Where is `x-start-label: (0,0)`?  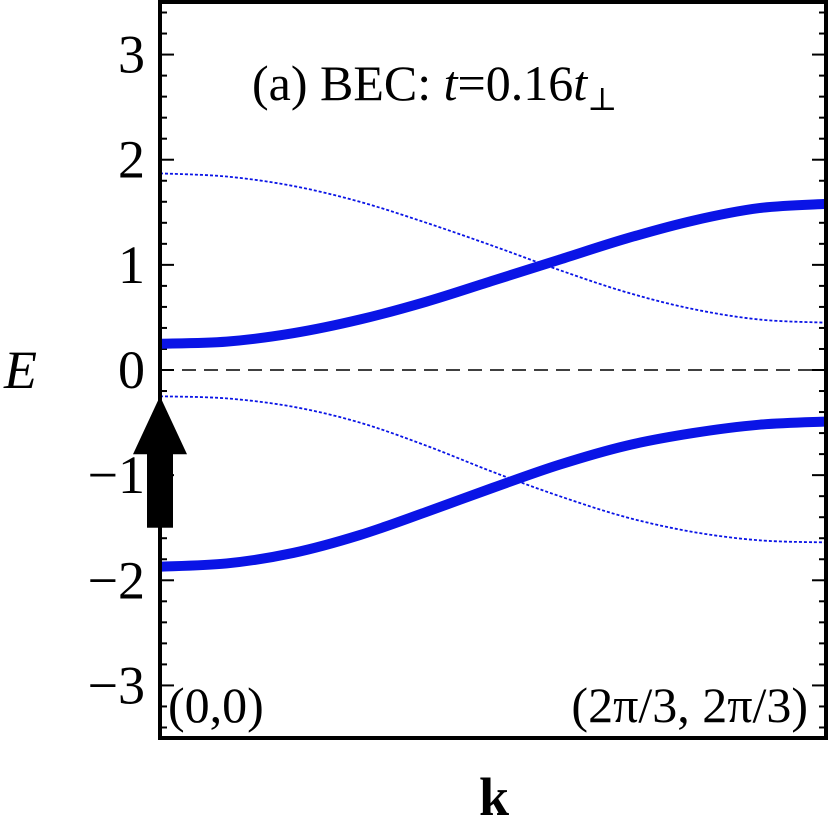 x-start-label: (0,0) is located at coordinates (216, 705).